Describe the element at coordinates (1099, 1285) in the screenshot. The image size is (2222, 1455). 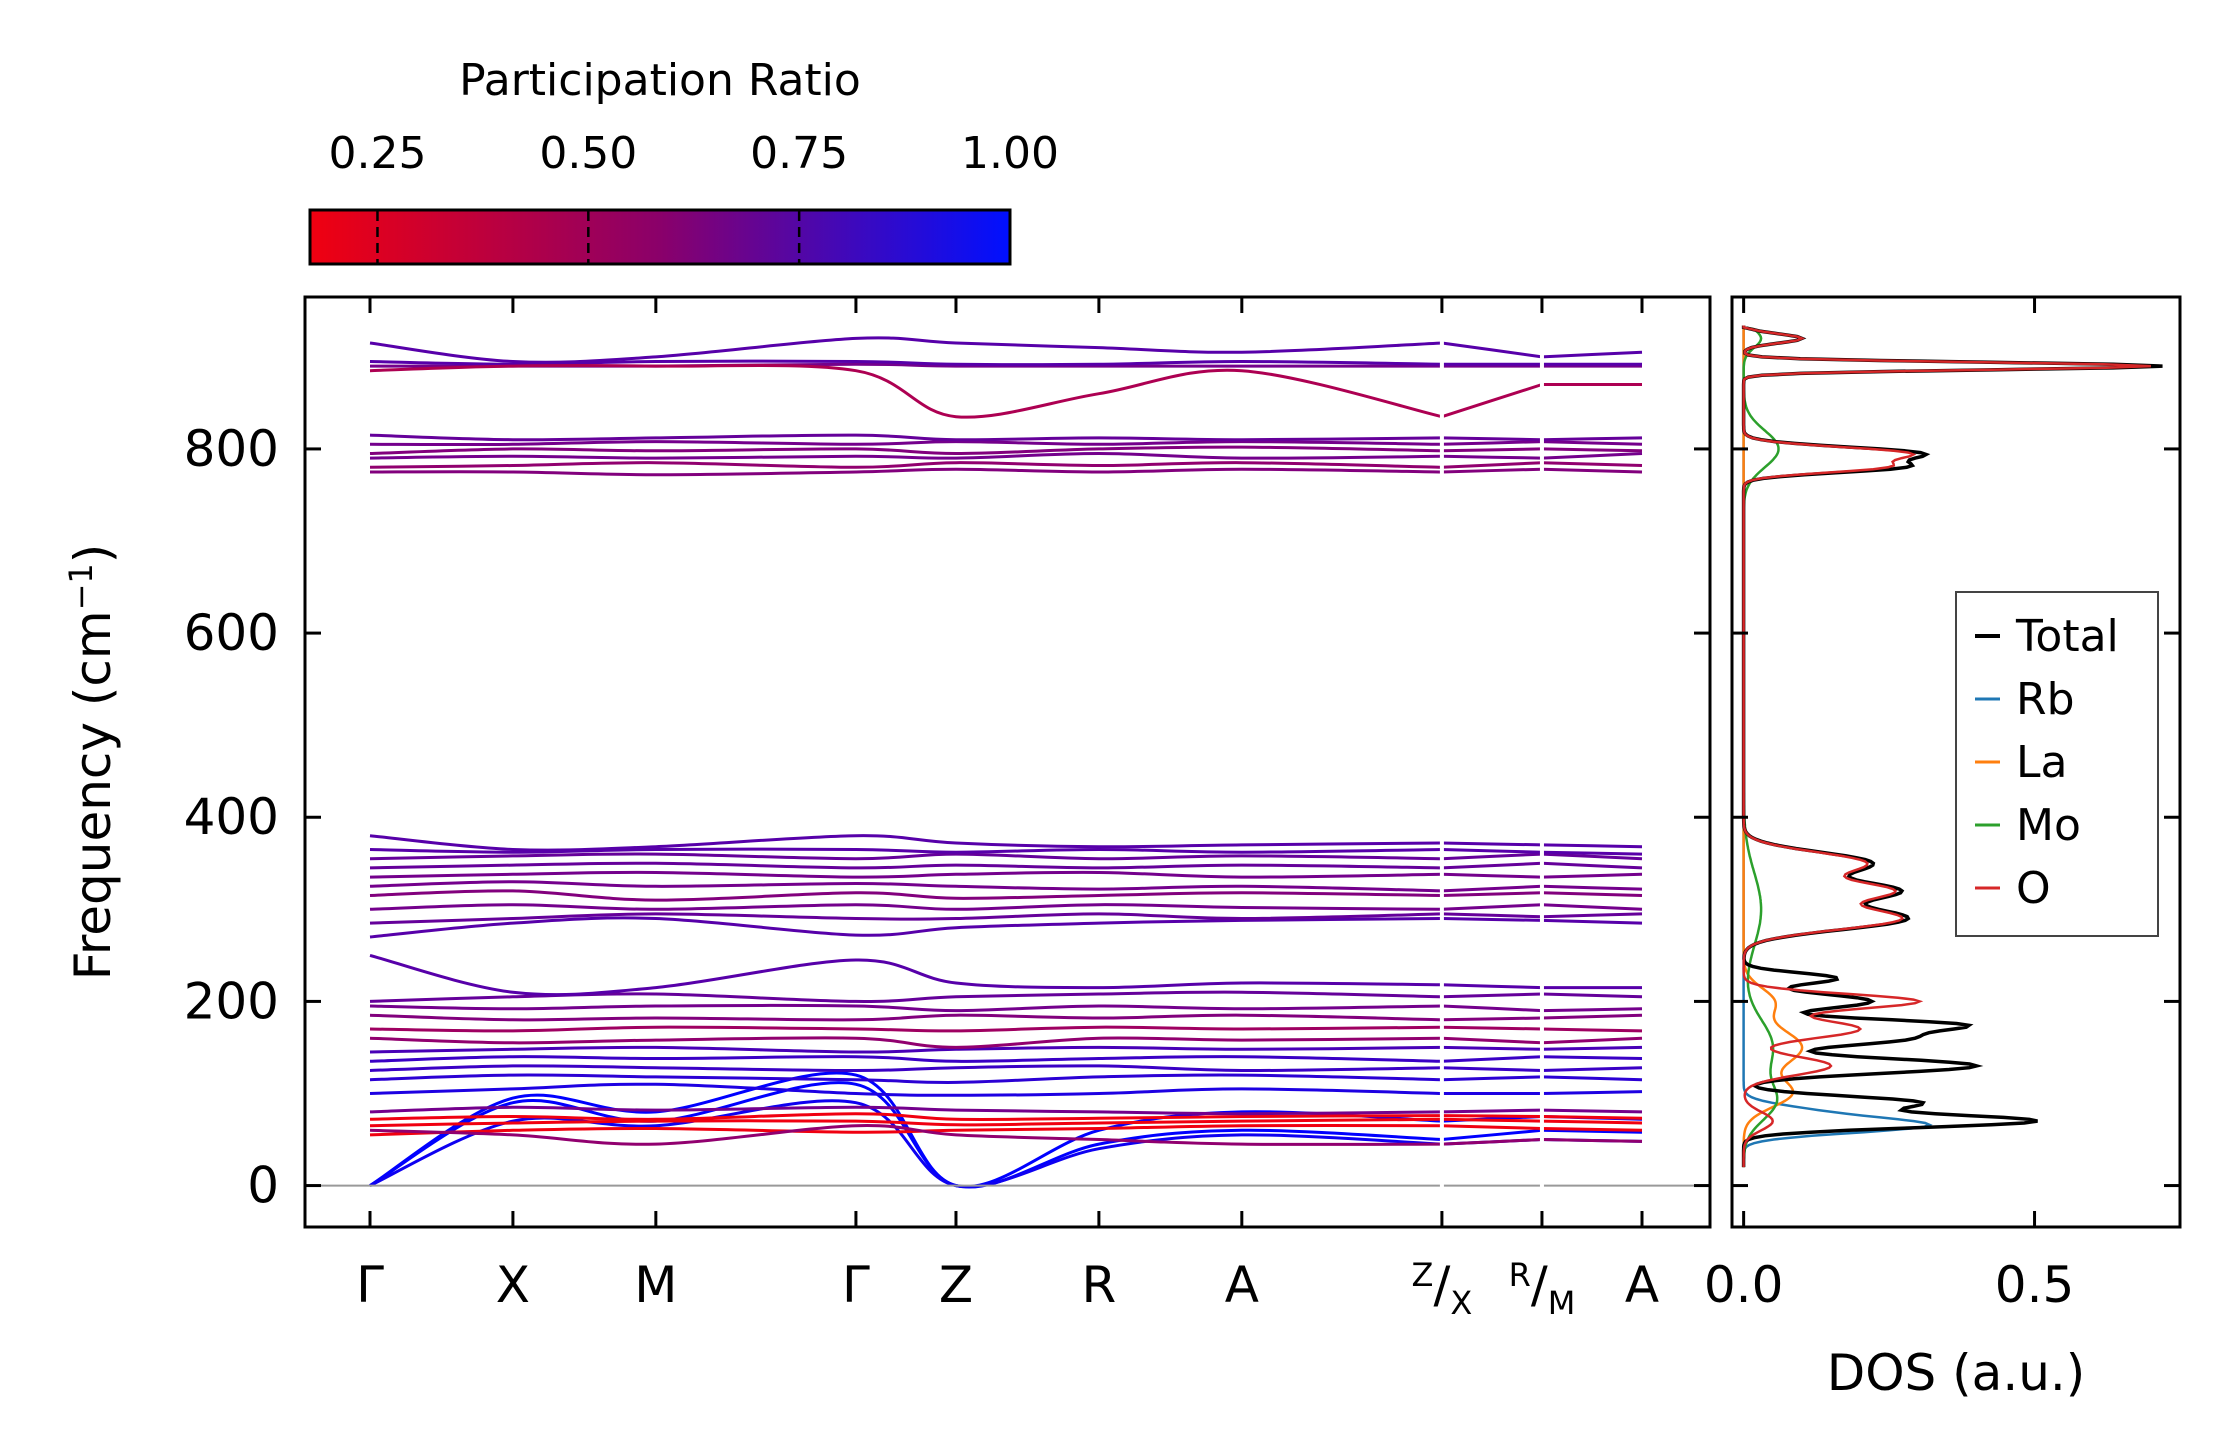
I see `x-tick-label: R` at that location.